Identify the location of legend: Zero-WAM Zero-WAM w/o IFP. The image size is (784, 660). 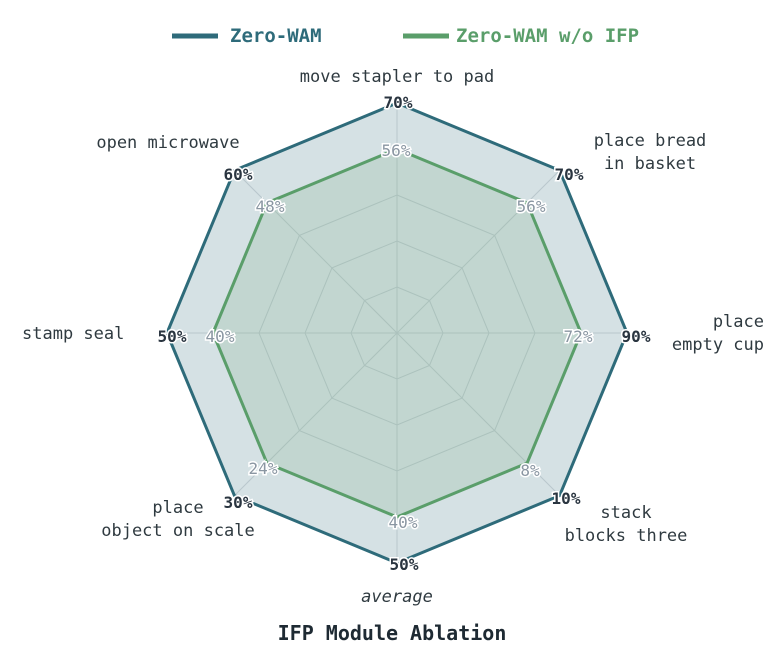
(405, 36).